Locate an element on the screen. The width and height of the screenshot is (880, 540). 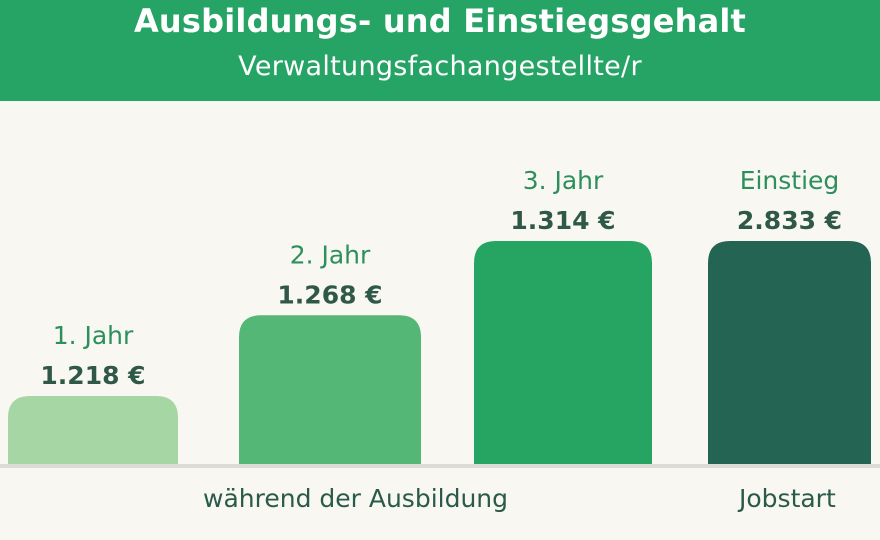
bar-value-label-2: 1.268 € is located at coordinates (329, 294).